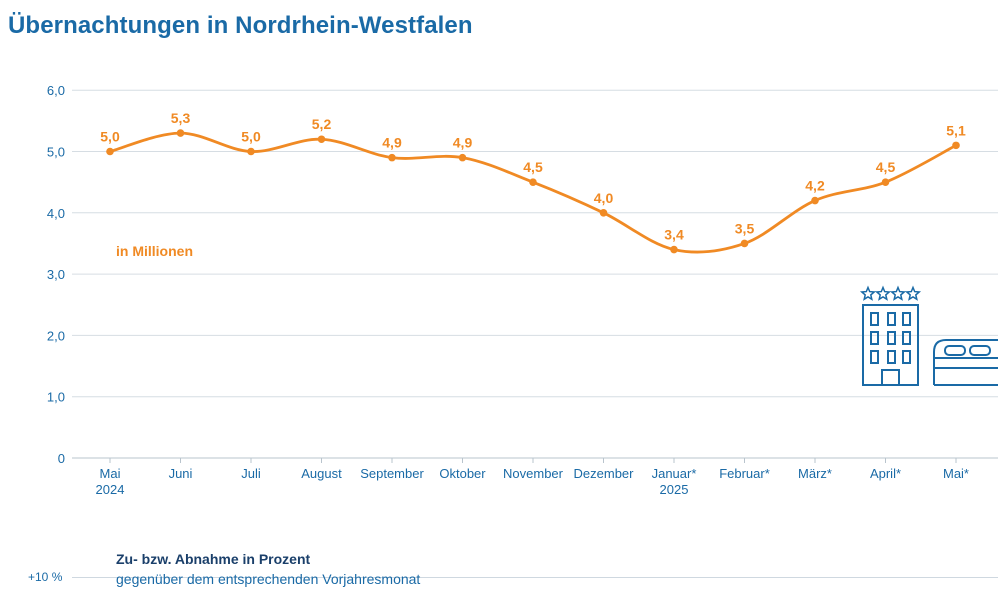 The height and width of the screenshot is (590, 998). I want to click on x-tick-label: Juli, so click(251, 473).